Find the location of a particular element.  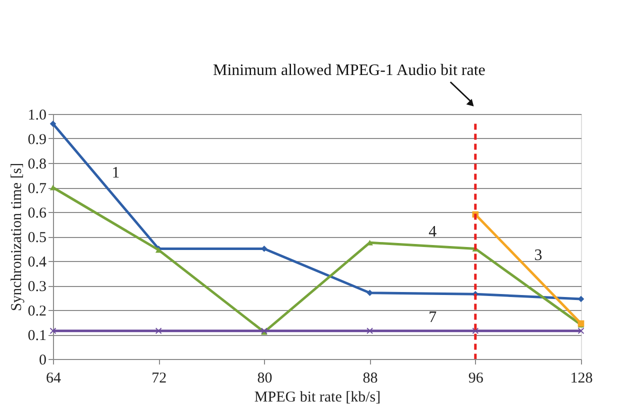

y-tick-label: 1.0 is located at coordinates (37, 116).